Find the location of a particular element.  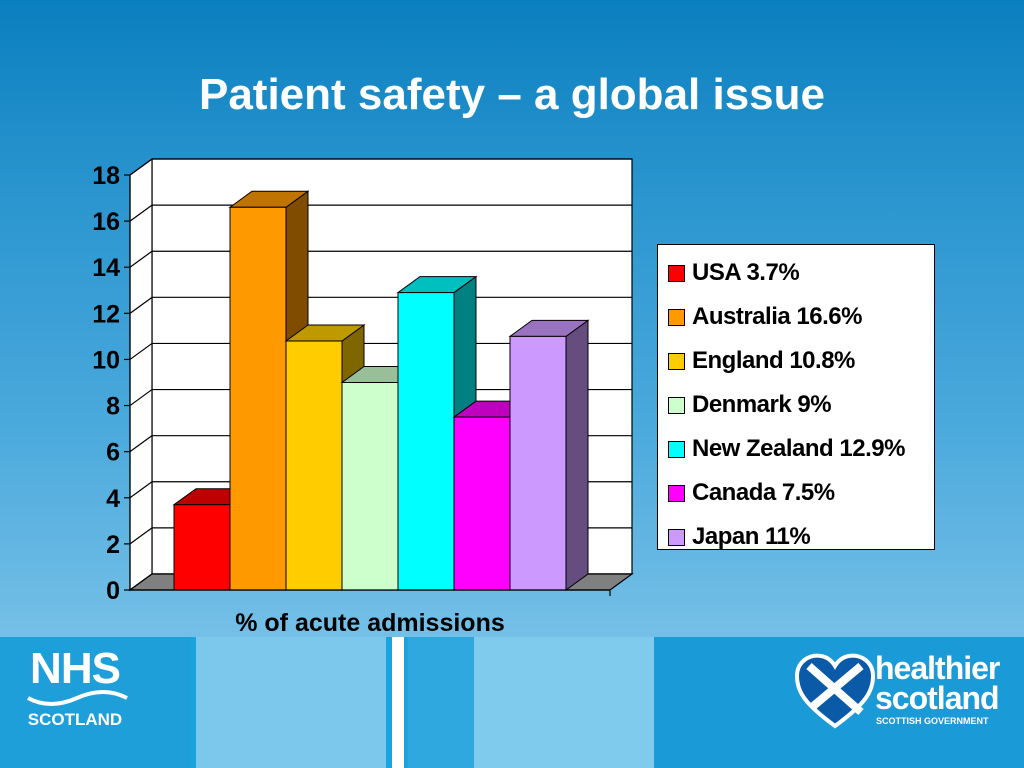

legend-item: Denmark 9% is located at coordinates (750, 405).